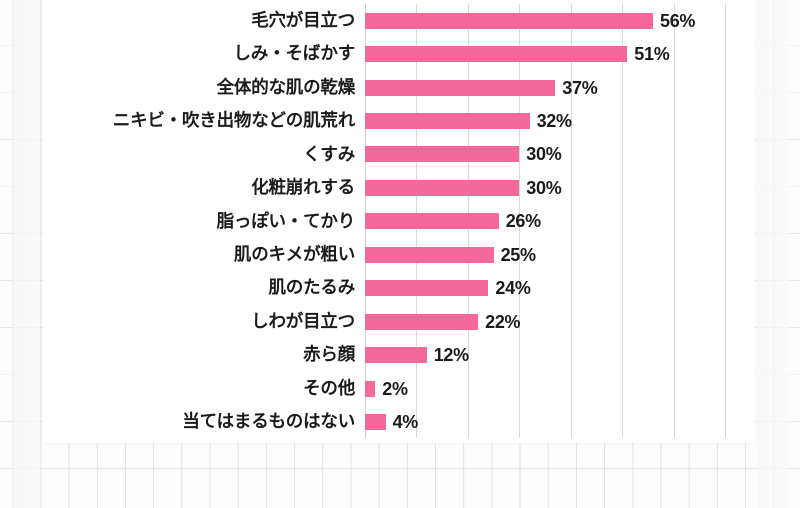  What do you see at coordinates (580, 87) in the screenshot?
I see `value-label: 37%` at bounding box center [580, 87].